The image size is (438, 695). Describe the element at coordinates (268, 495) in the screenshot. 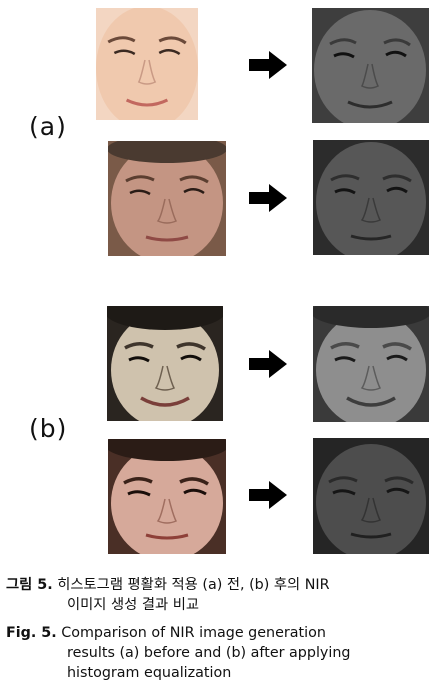

I see `arrow-b2` at that location.